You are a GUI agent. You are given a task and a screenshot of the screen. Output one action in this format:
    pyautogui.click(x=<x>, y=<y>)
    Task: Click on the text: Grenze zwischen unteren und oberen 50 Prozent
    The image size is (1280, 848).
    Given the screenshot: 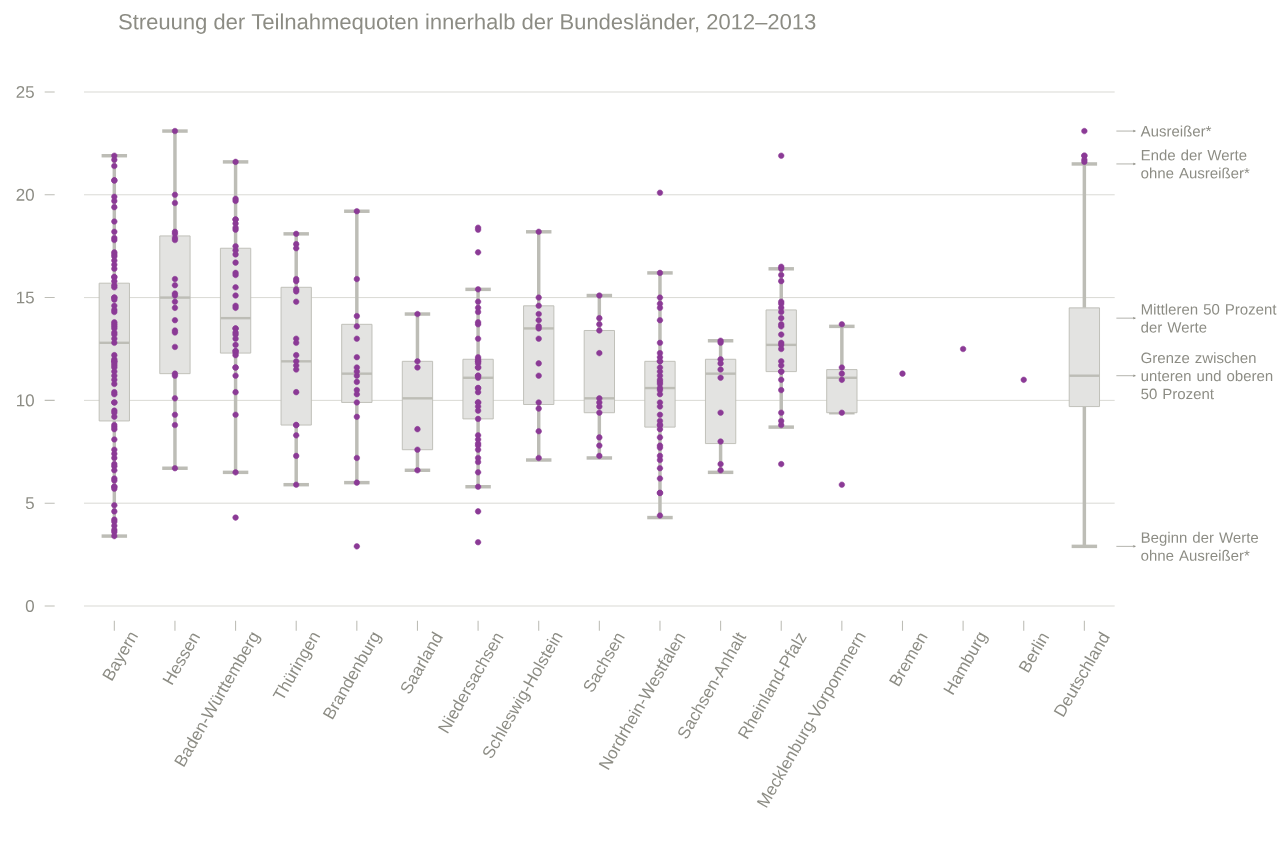 What is the action you would take?
    pyautogui.click(x=1207, y=376)
    